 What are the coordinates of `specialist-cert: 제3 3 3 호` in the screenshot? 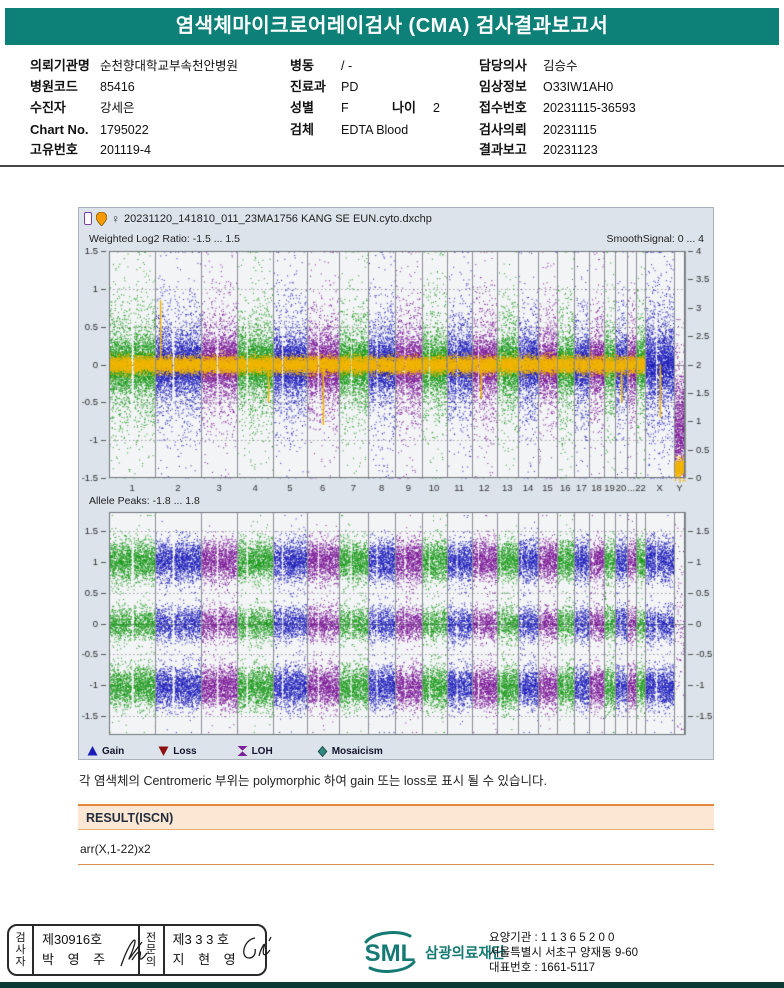 It's located at (200, 939).